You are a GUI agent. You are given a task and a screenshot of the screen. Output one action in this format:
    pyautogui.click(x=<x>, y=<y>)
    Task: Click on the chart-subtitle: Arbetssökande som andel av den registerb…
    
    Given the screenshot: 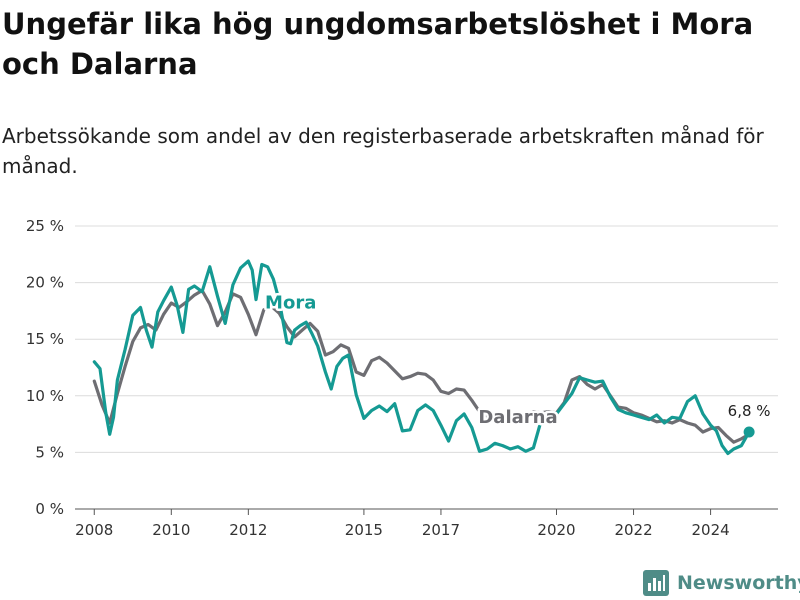 What is the action you would take?
    pyautogui.click(x=383, y=151)
    